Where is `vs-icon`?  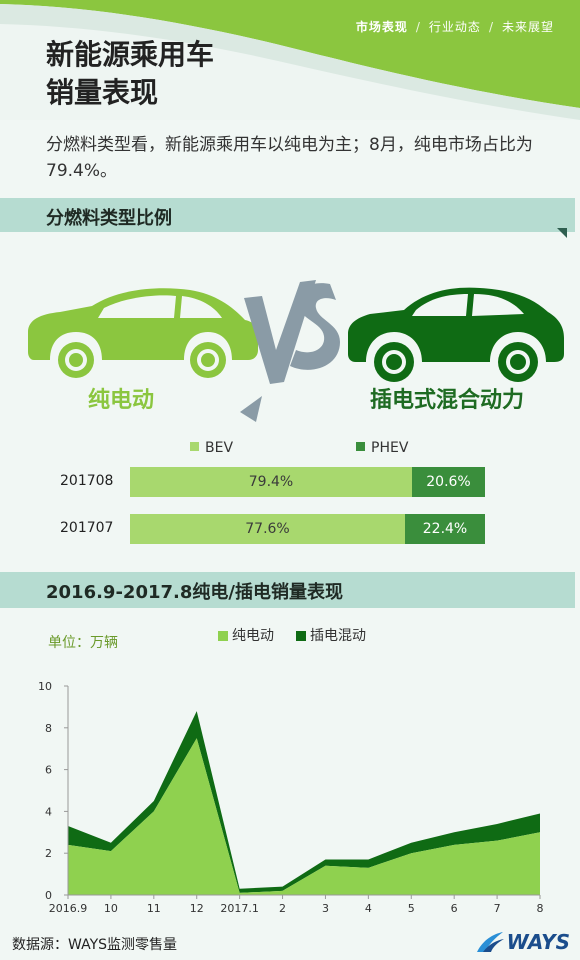
vs-icon is located at coordinates (290, 351).